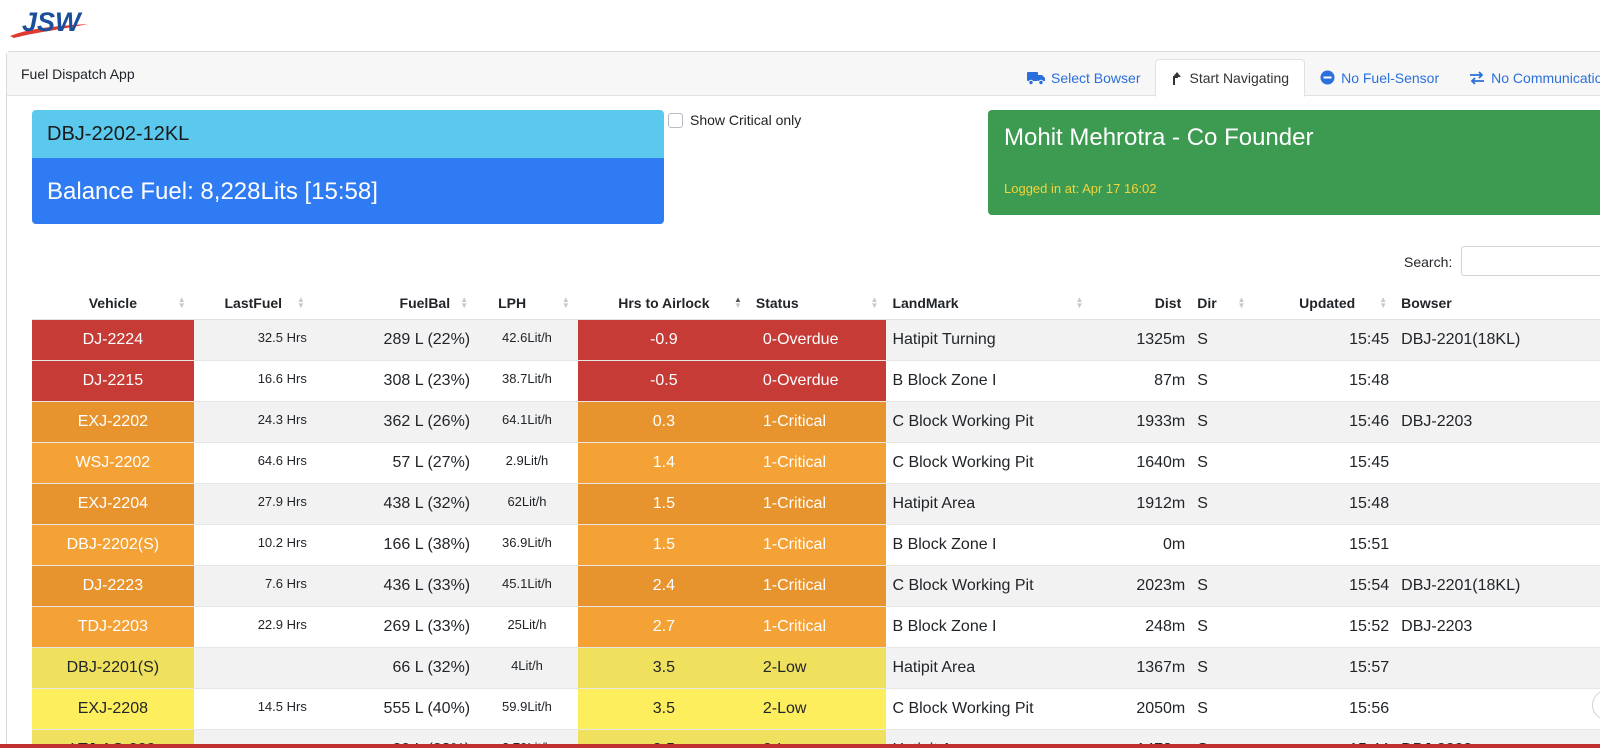 The width and height of the screenshot is (1600, 748). Describe the element at coordinates (1096, 77) in the screenshot. I see `tab-label: Select Bowser` at that location.